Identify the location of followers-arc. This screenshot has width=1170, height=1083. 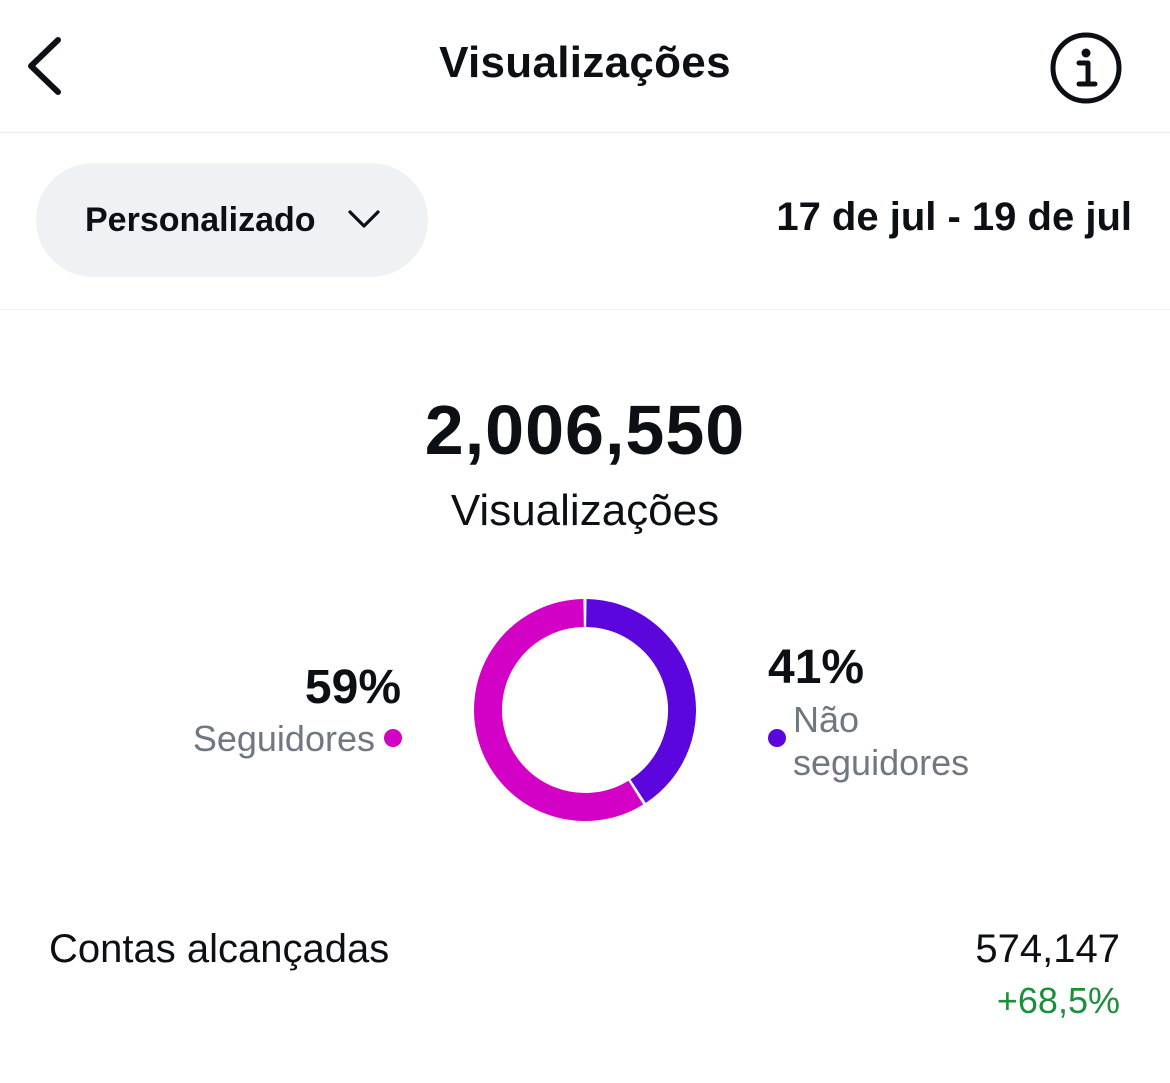
(559, 710).